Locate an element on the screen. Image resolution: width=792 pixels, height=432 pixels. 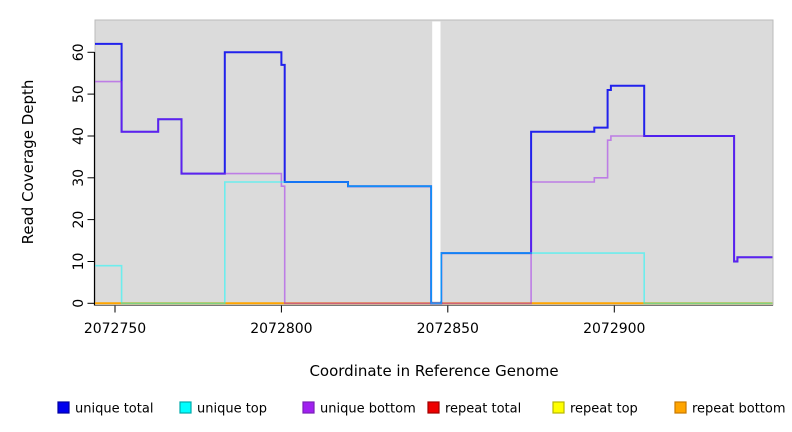
x-axis-title: Coordinate in Reference Genome is located at coordinates (433, 371).